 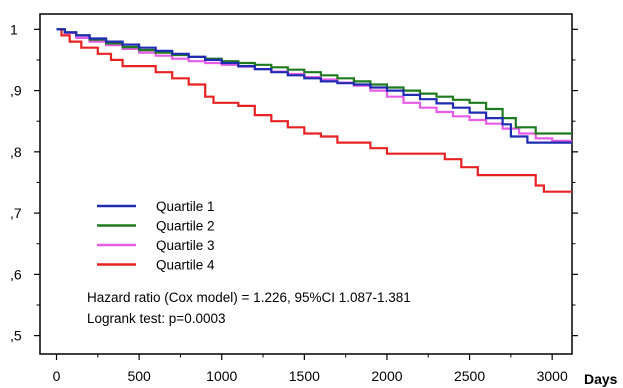 I want to click on x-tick-label: 0, so click(x=57, y=376).